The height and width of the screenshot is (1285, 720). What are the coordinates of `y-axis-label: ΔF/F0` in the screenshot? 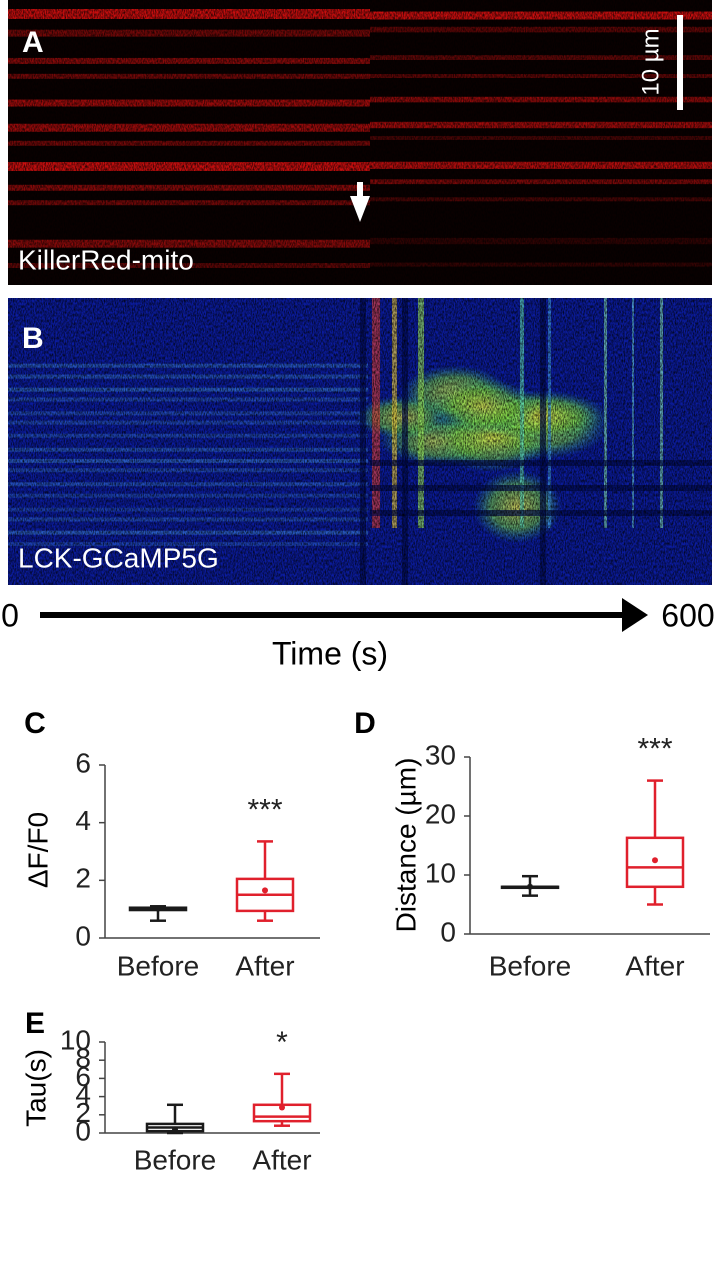 It's located at (37, 850).